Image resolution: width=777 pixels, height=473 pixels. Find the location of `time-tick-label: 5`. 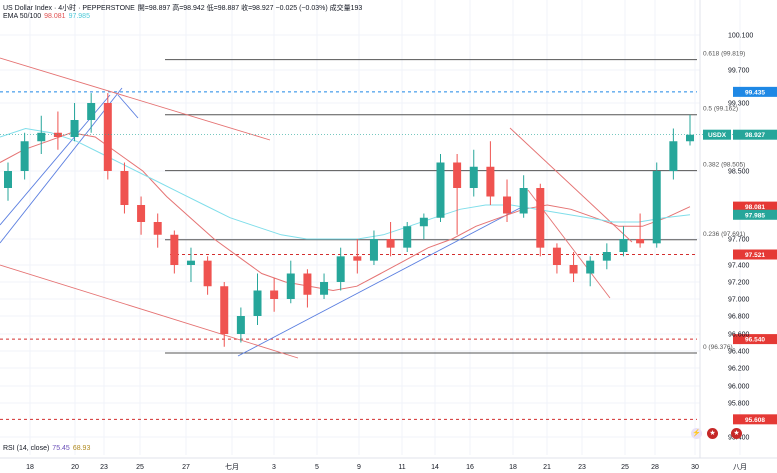

time-tick-label: 5 is located at coordinates (317, 467).